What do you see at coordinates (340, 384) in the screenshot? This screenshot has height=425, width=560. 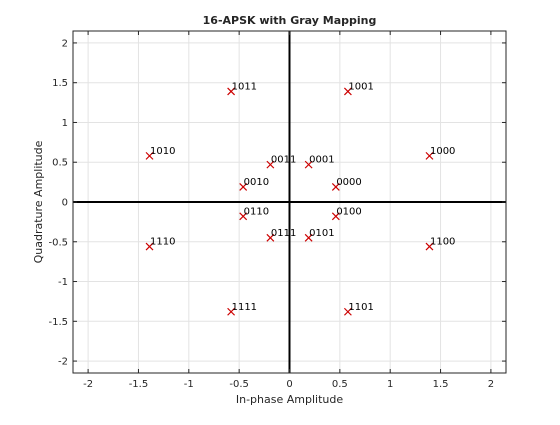 I see `x-tick-label: 0.5` at bounding box center [340, 384].